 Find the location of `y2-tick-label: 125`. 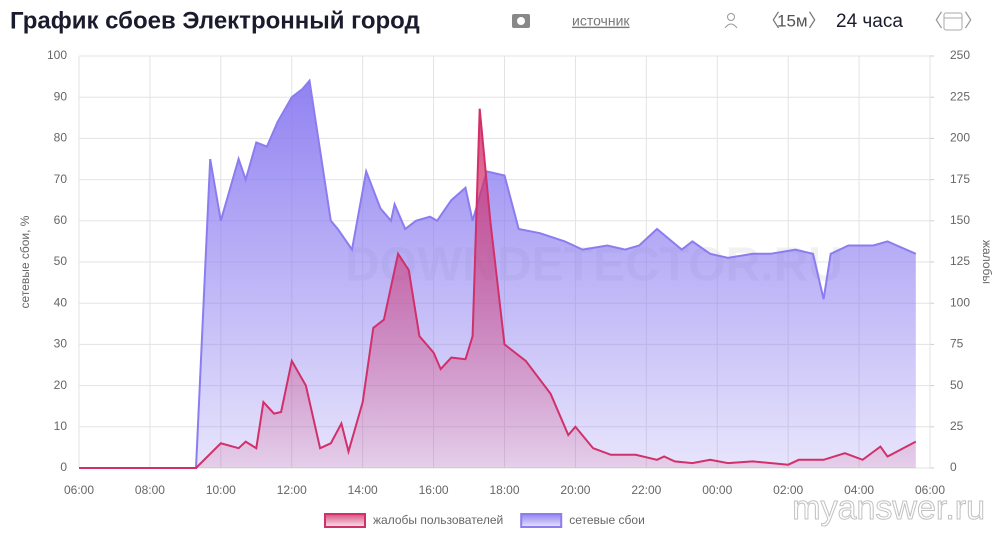

y2-tick-label: 125 is located at coordinates (960, 261).